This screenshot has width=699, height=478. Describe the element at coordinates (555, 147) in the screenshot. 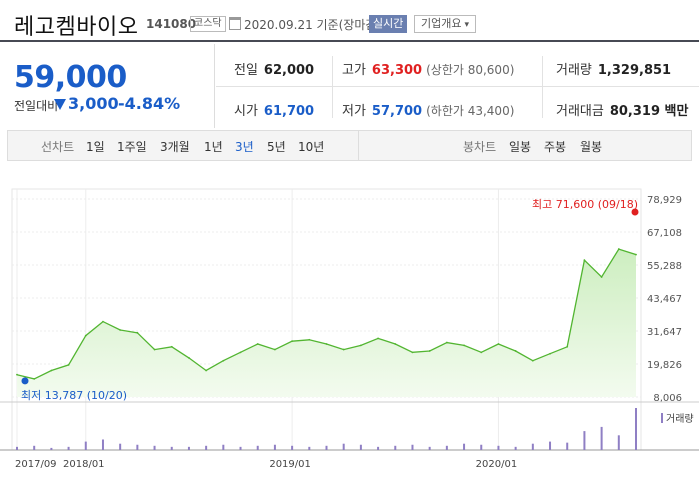

I see `tab-weekly-candle: 주봉` at that location.